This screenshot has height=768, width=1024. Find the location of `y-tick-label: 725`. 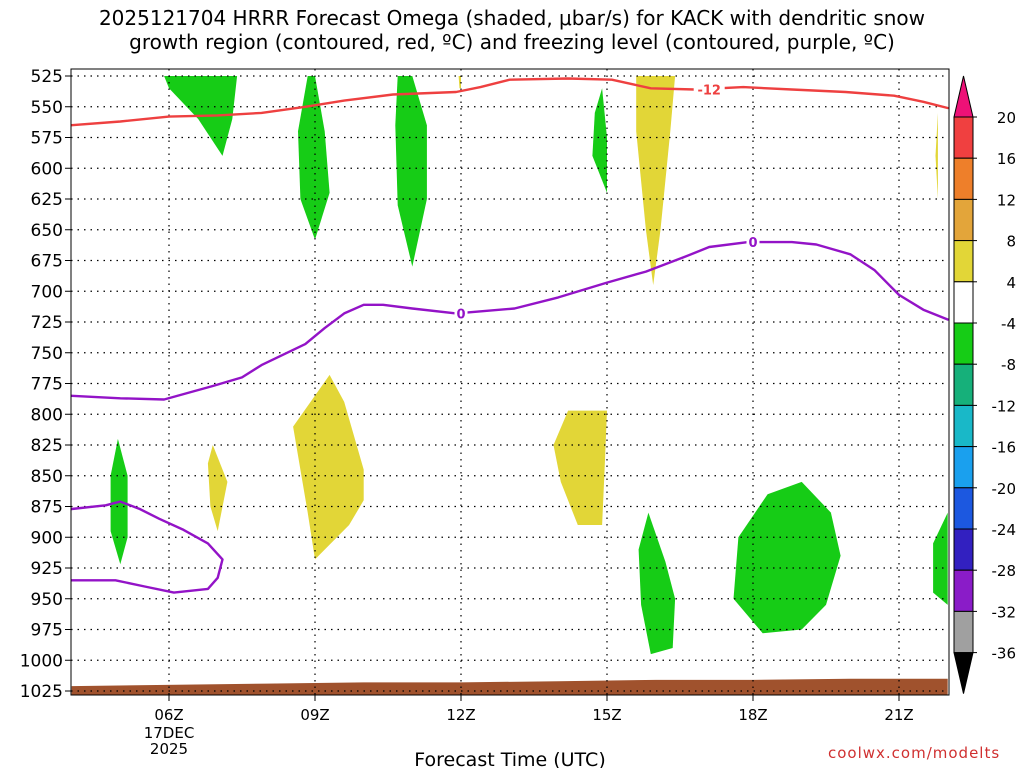

y-tick-label: 725 is located at coordinates (47, 323).